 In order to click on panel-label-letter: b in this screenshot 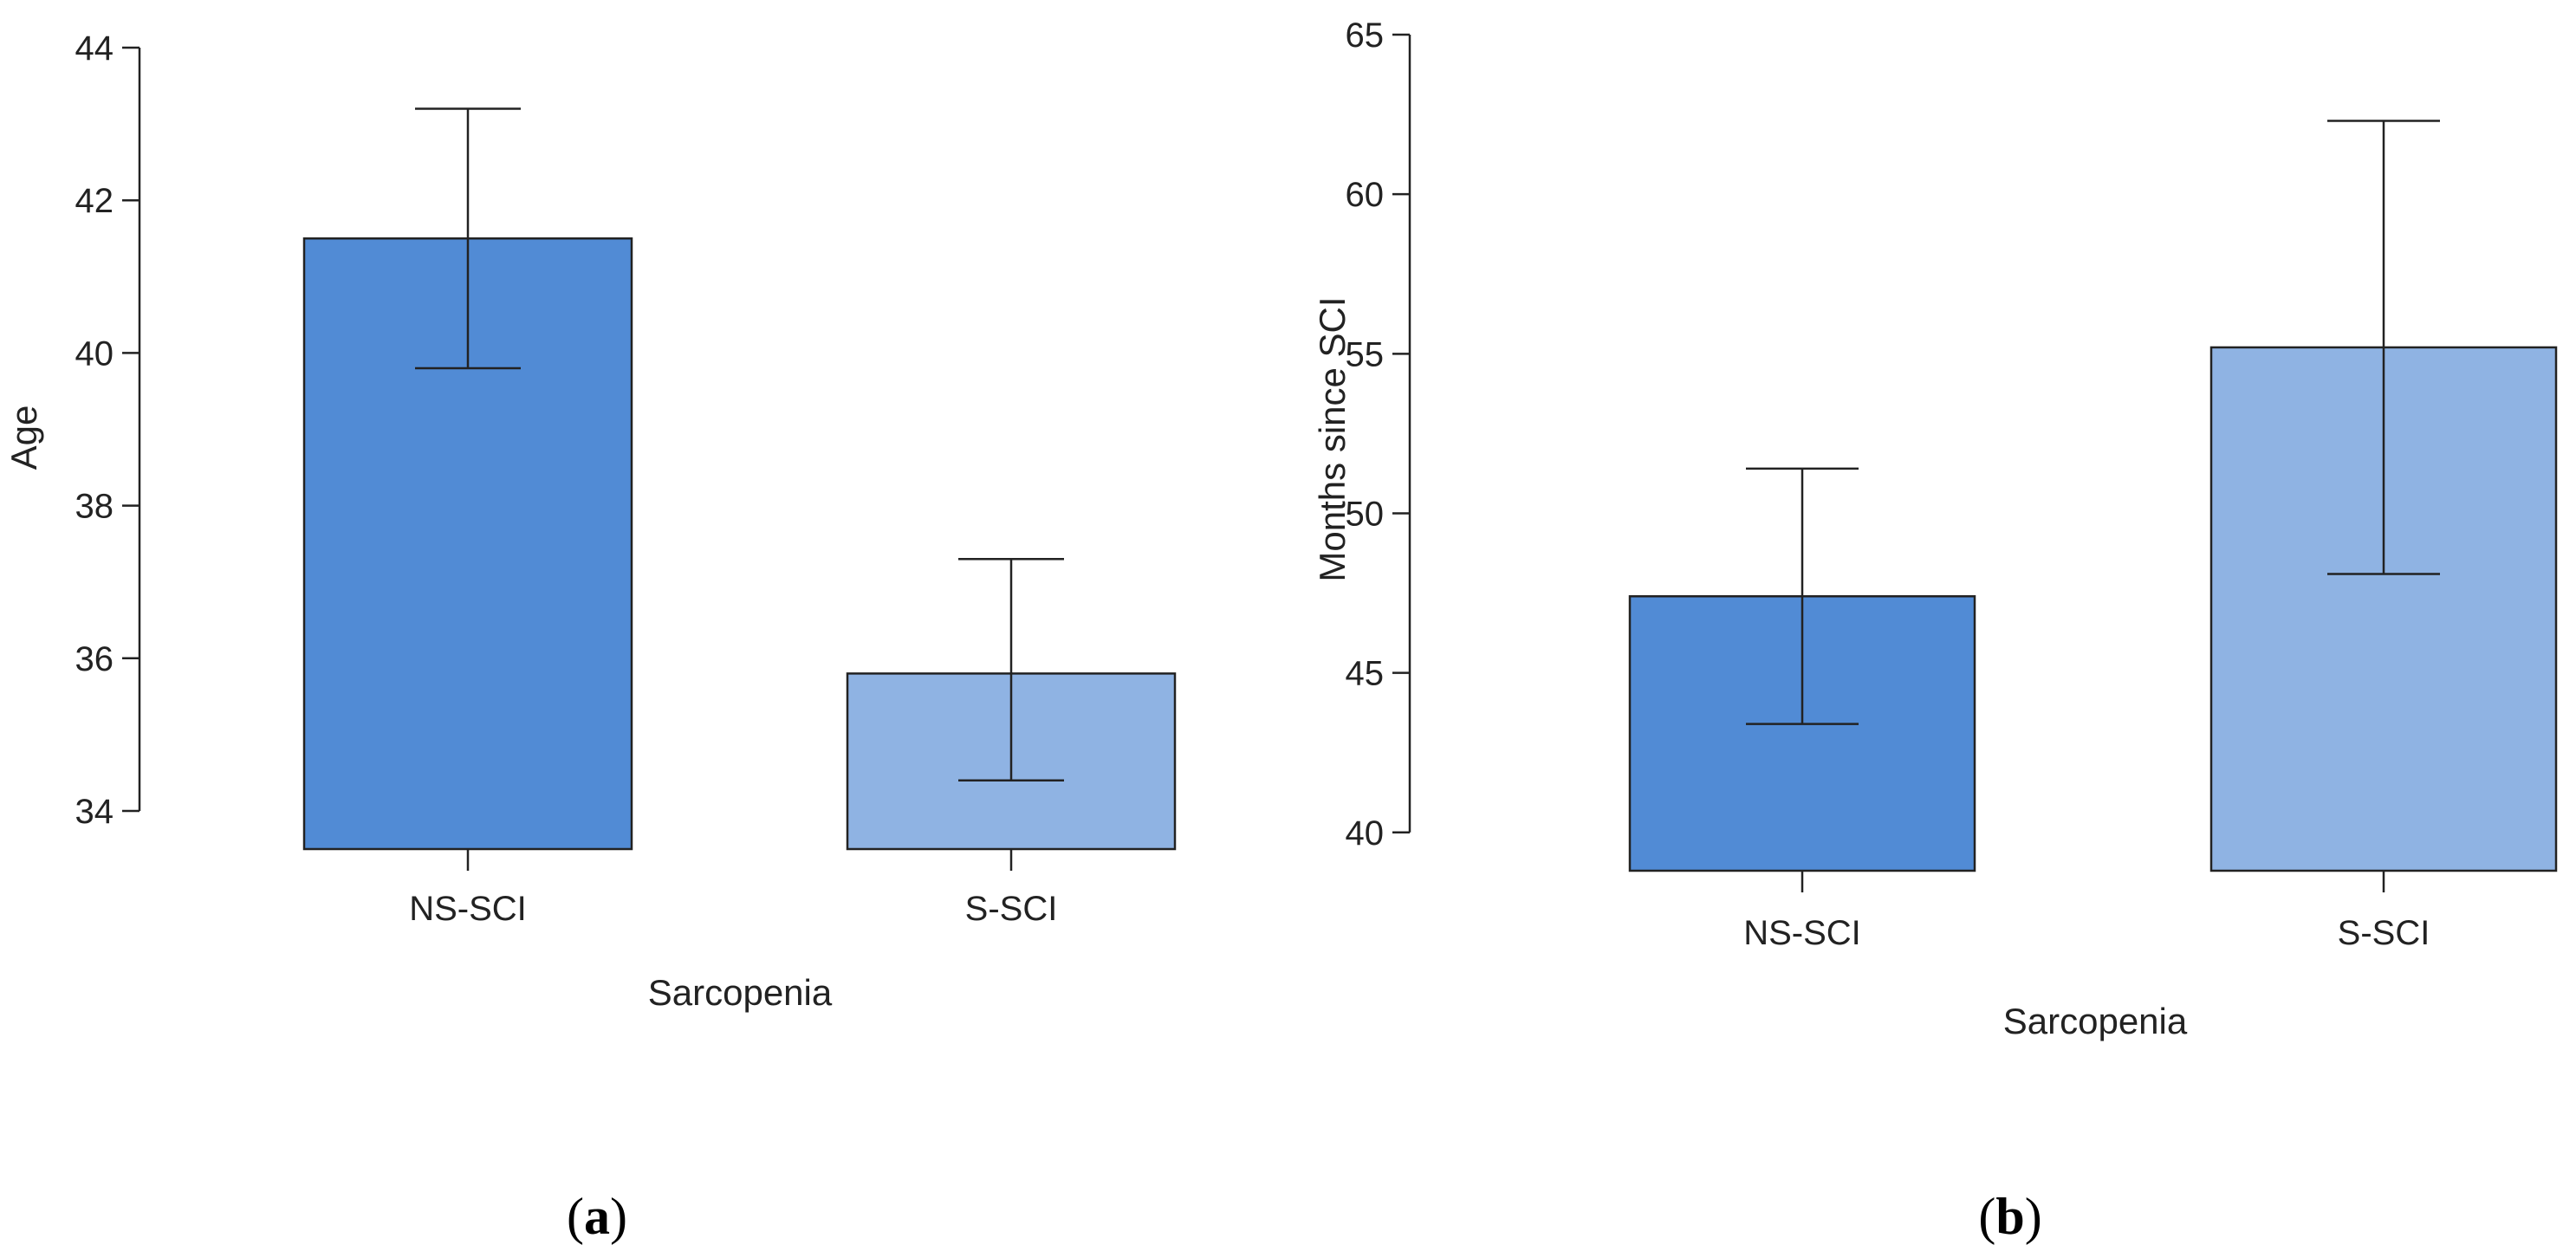, I will do `click(2010, 1216)`.